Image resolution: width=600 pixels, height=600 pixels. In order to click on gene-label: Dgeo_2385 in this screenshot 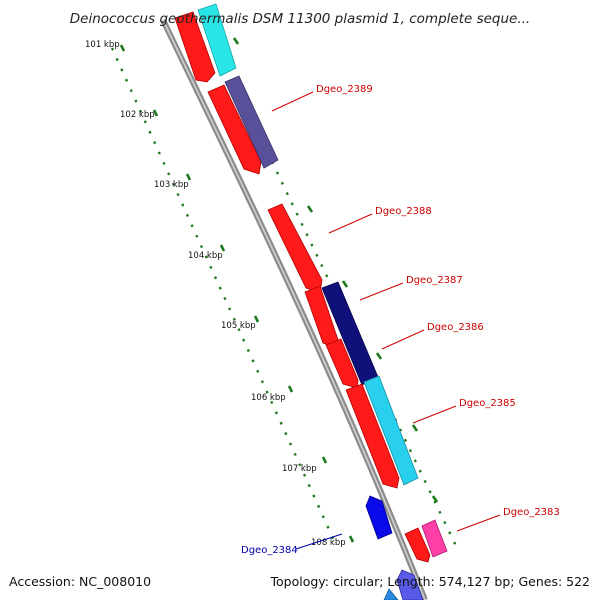, I will do `click(487, 403)`.